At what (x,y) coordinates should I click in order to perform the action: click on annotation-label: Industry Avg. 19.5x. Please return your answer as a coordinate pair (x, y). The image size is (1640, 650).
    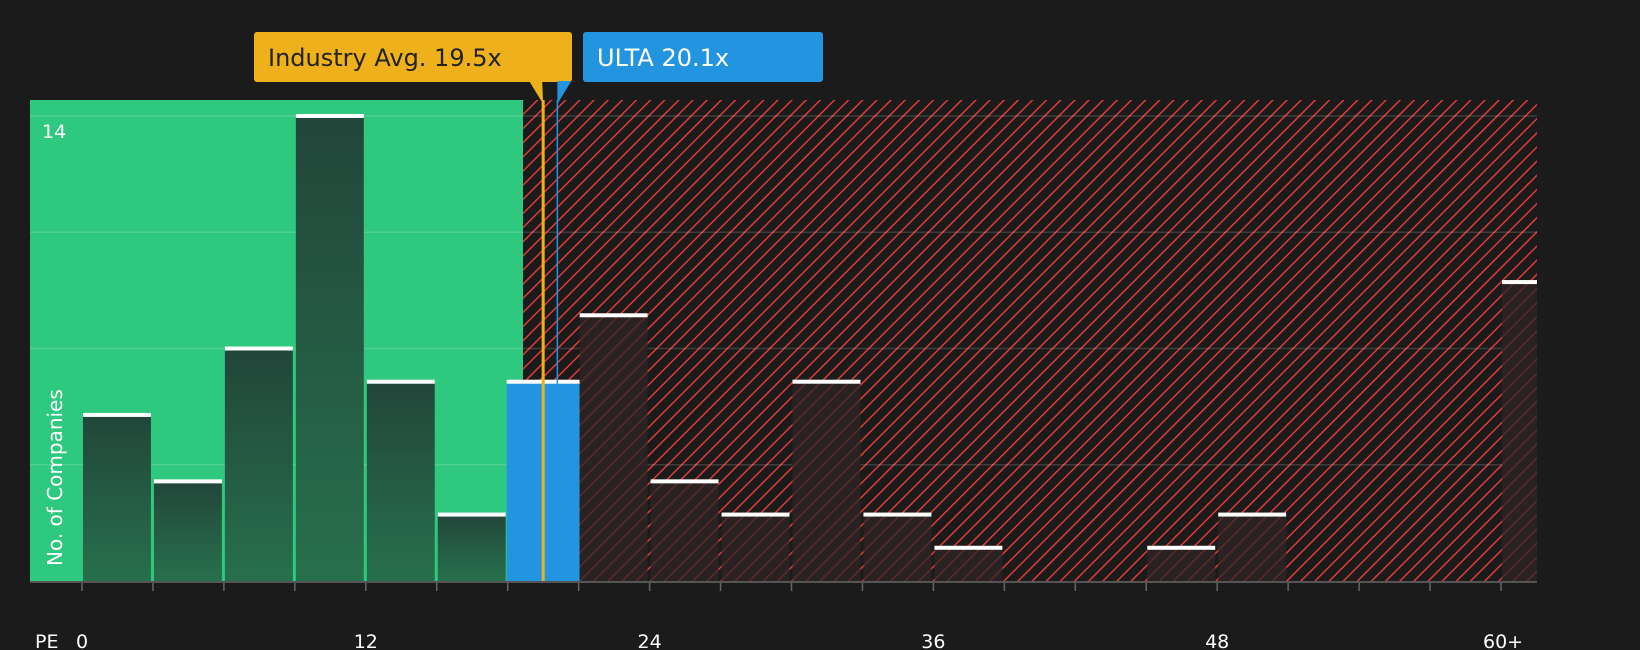
    Looking at the image, I should click on (385, 58).